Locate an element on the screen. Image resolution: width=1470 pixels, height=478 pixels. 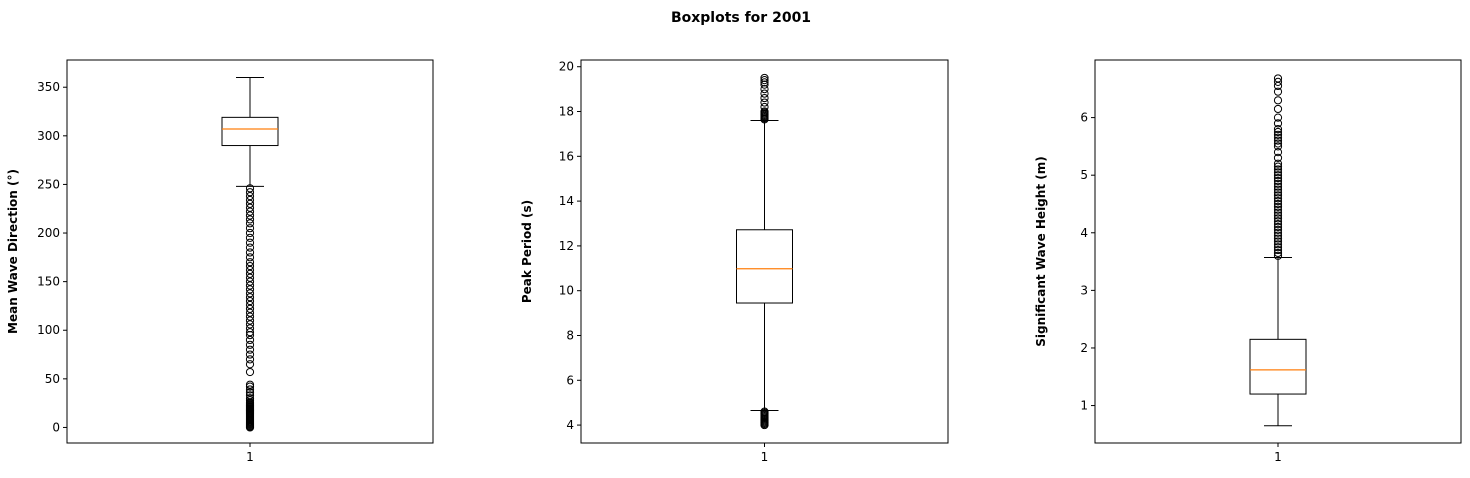
y-tick-label: 8 is located at coordinates (570, 335).